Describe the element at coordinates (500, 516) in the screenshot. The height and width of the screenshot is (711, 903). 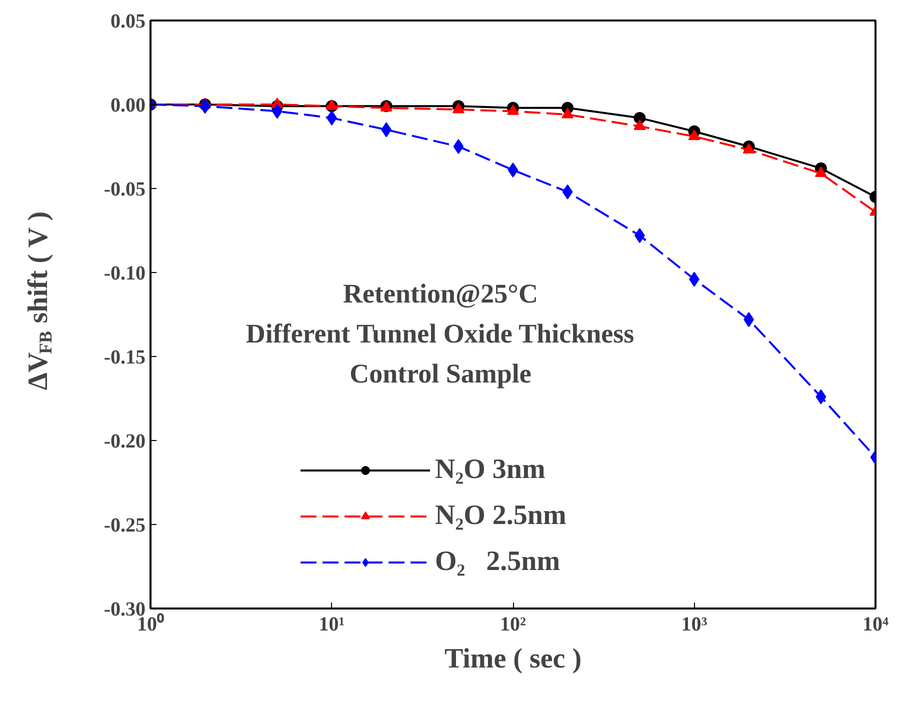
I see `legend-label: N₂O 2.5nm` at that location.